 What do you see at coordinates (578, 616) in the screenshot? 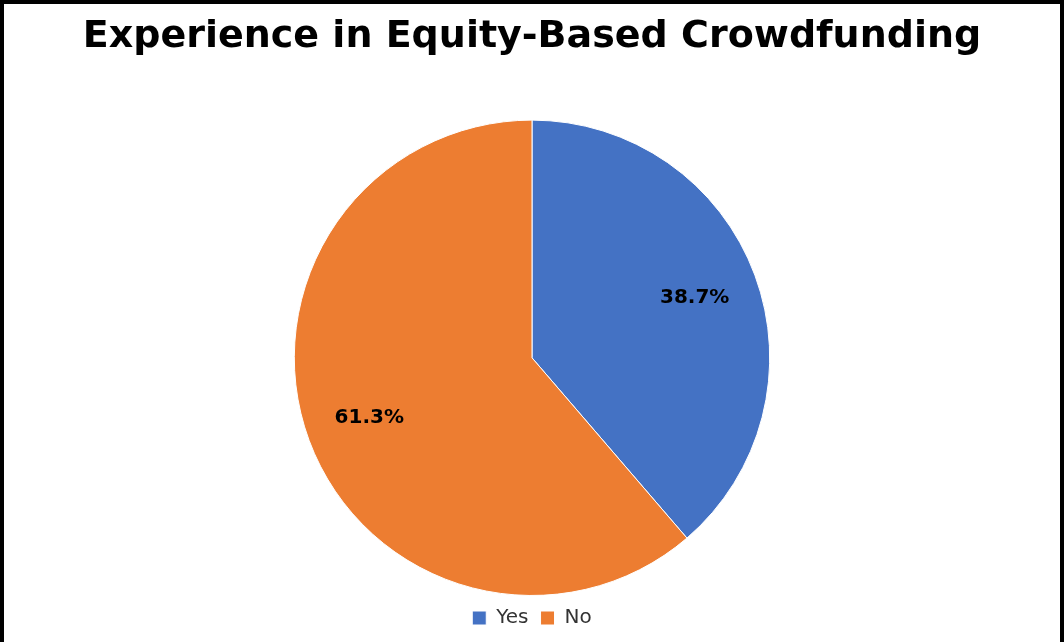
I see `legend-label: No` at bounding box center [578, 616].